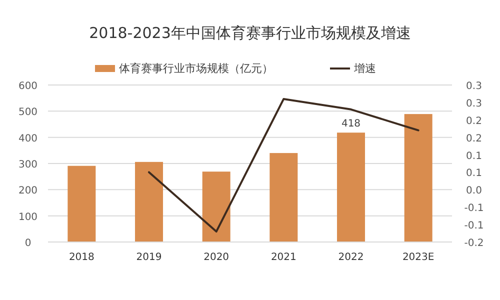 The height and width of the screenshot is (300, 500). What do you see at coordinates (28, 138) in the screenshot?
I see `y-tick-label: 400` at bounding box center [28, 138].